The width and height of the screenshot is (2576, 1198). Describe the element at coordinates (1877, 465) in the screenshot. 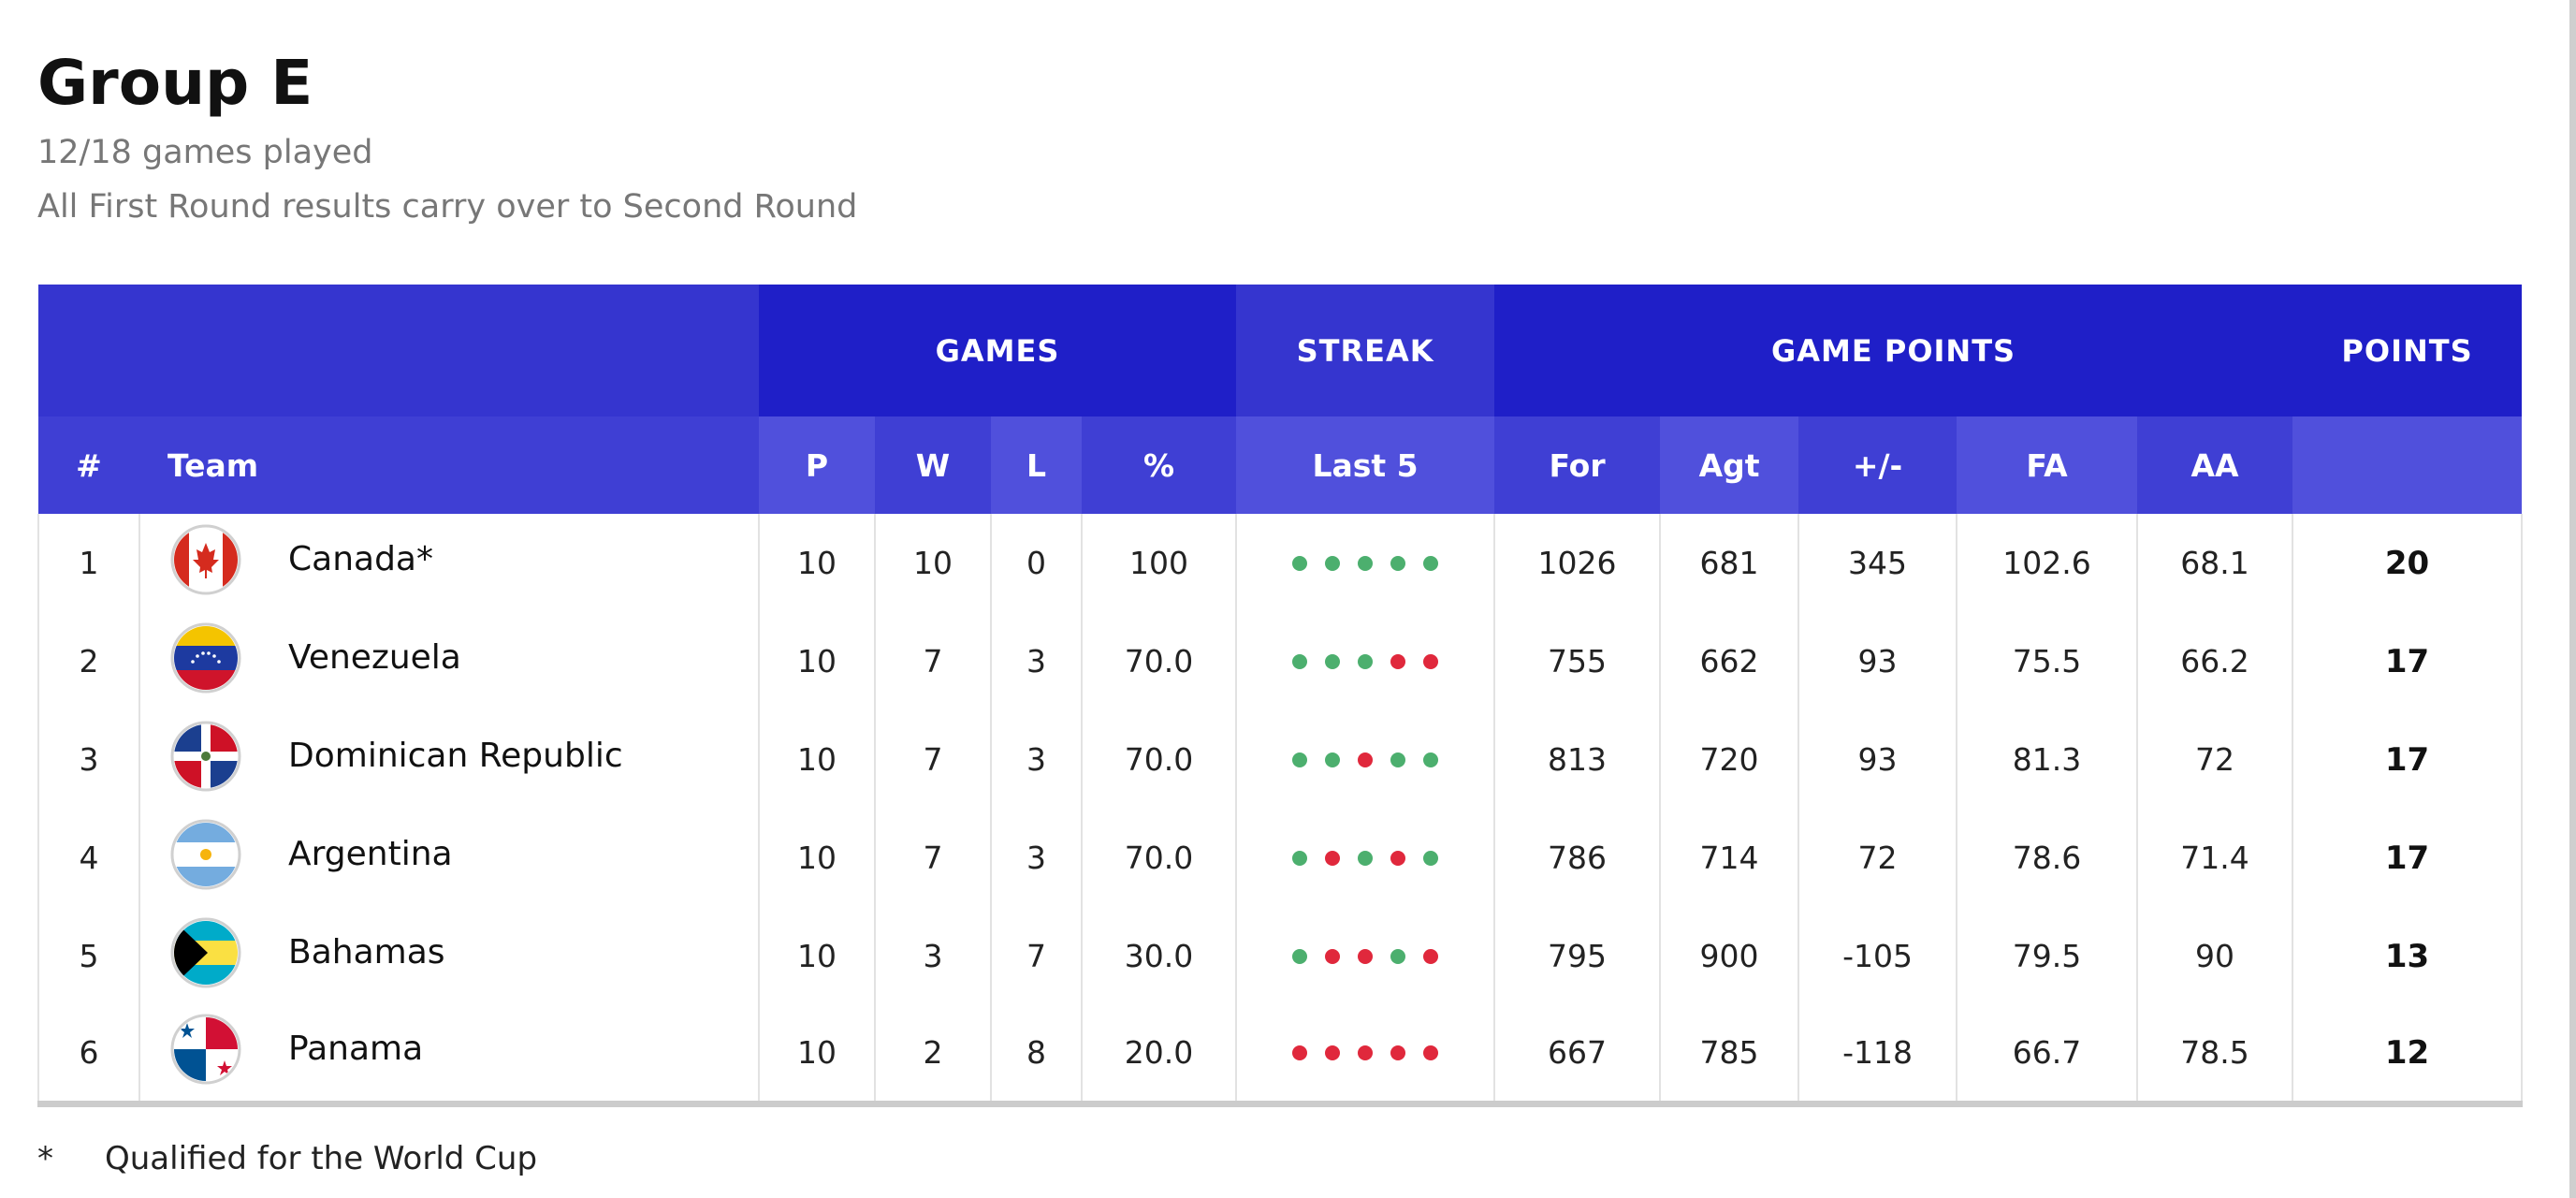

I see `diff-column-header: +/-` at that location.